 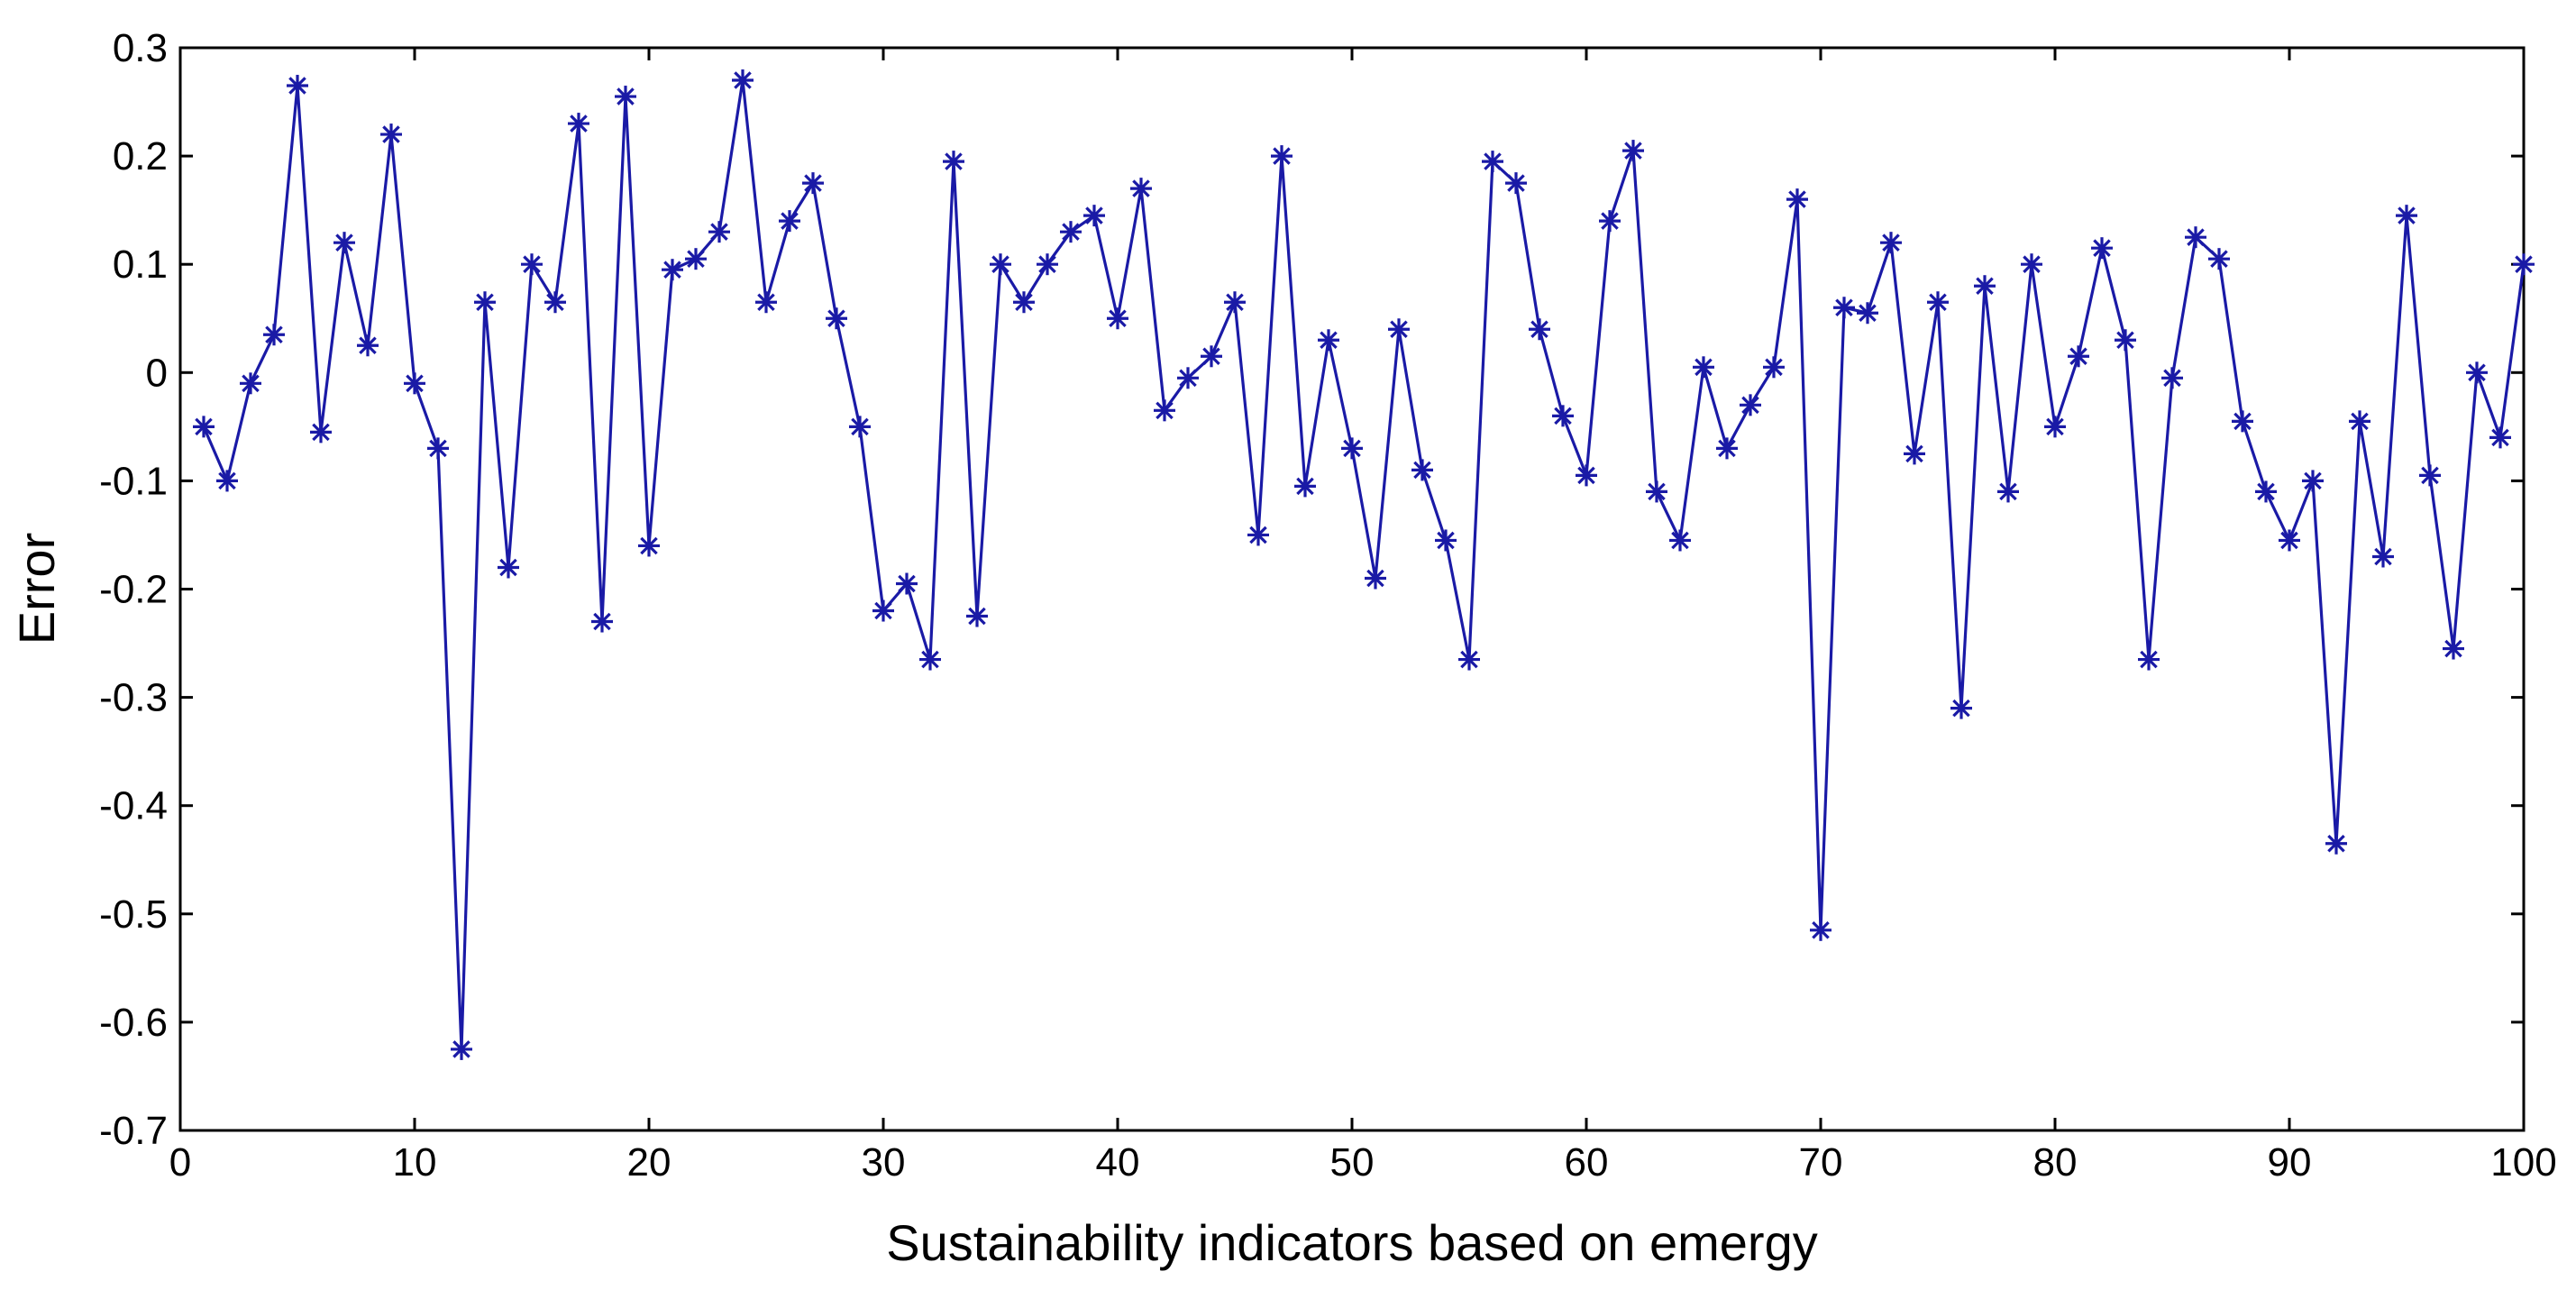 What do you see at coordinates (133, 698) in the screenshot?
I see `y-tick-label: -0.3` at bounding box center [133, 698].